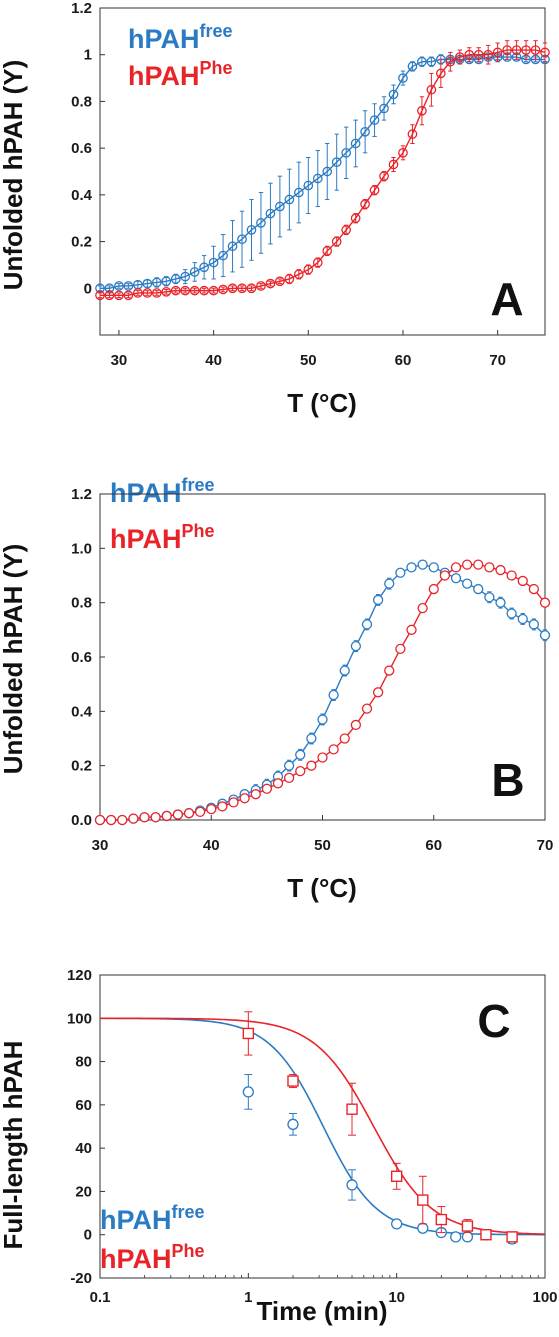  I want to click on panel-b-legend-phe: hPAHPhe, so click(162, 537).